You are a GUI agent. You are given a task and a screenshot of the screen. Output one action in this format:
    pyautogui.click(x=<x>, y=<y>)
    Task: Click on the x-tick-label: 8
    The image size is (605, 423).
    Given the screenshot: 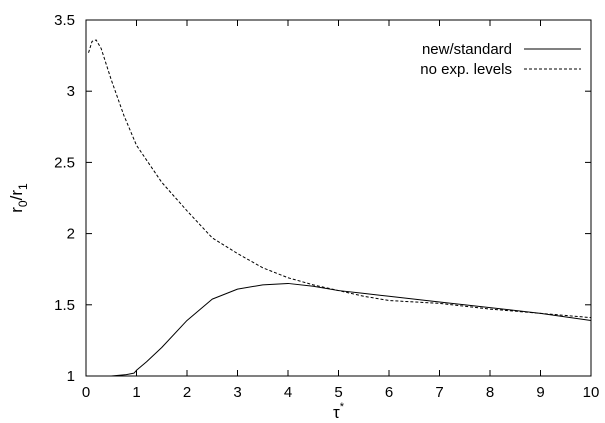 What is the action you would take?
    pyautogui.click(x=490, y=392)
    